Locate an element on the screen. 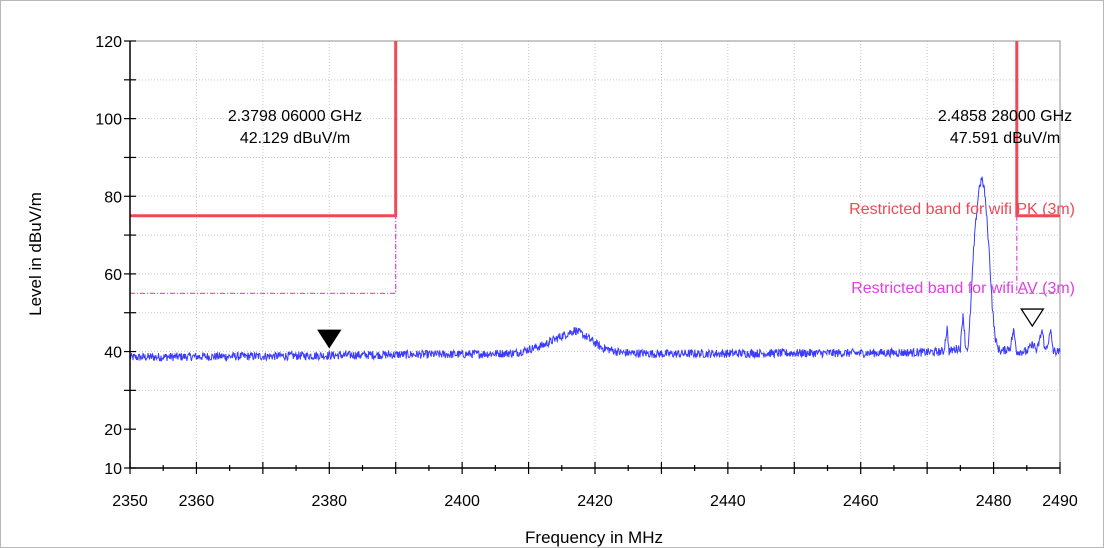 This screenshot has width=1104, height=548. x-tick-label: 2440 is located at coordinates (728, 501).